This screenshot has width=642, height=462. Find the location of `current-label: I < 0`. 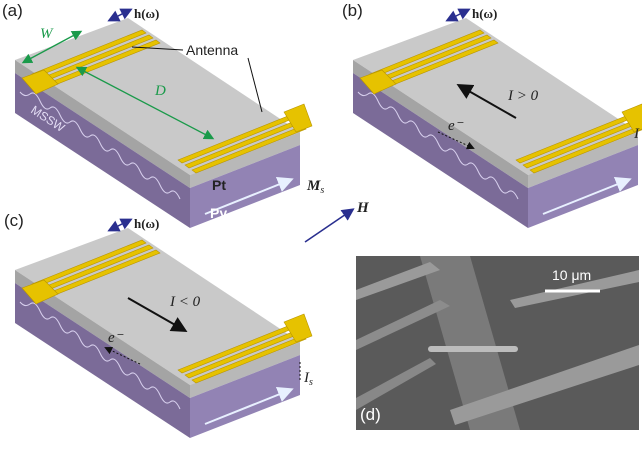

current-label: I < 0 is located at coordinates (185, 302).